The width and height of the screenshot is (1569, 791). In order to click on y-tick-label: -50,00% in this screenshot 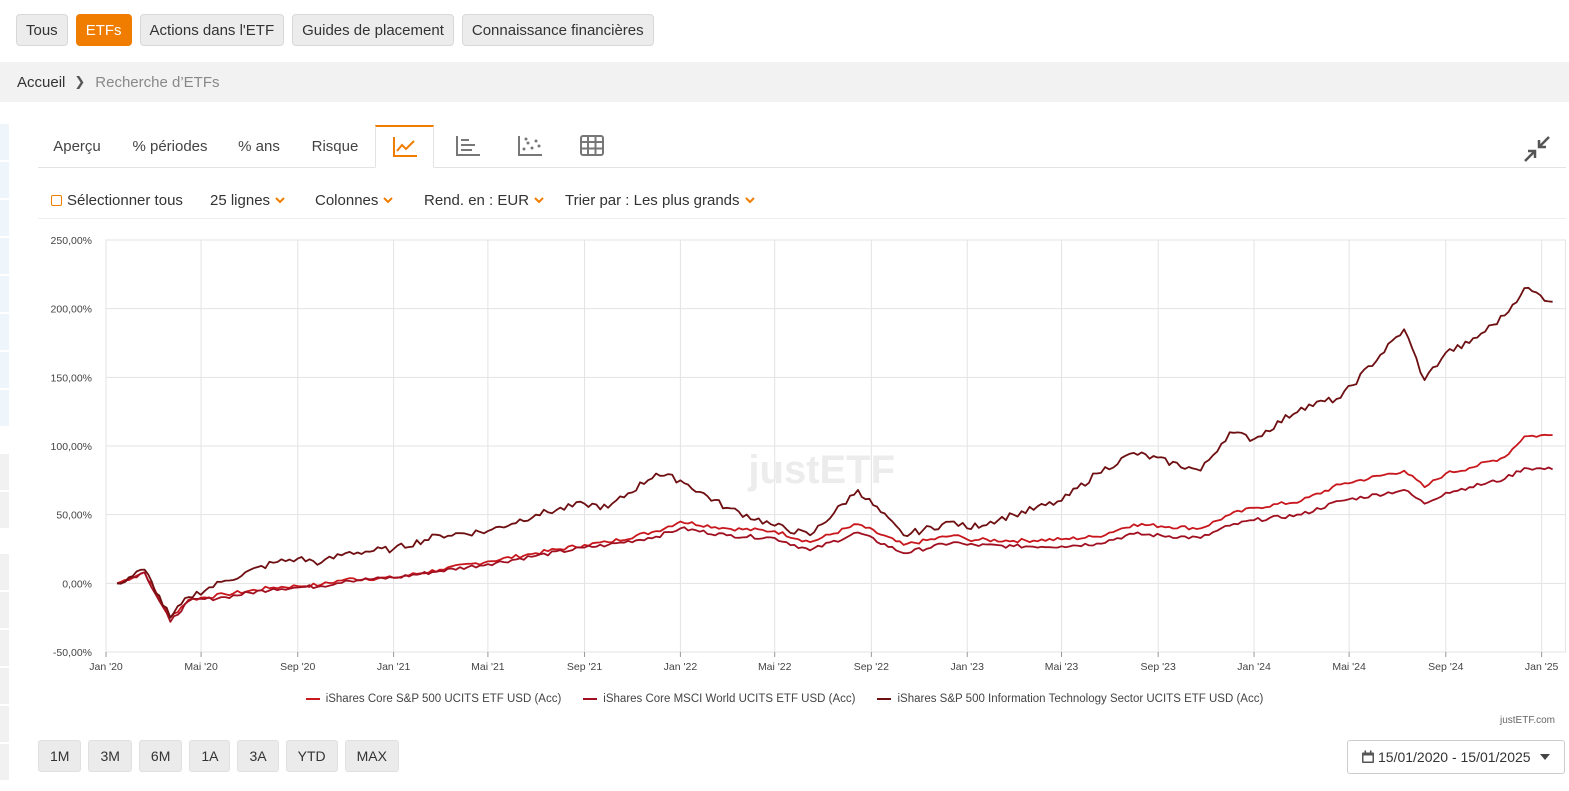, I will do `click(72, 653)`.